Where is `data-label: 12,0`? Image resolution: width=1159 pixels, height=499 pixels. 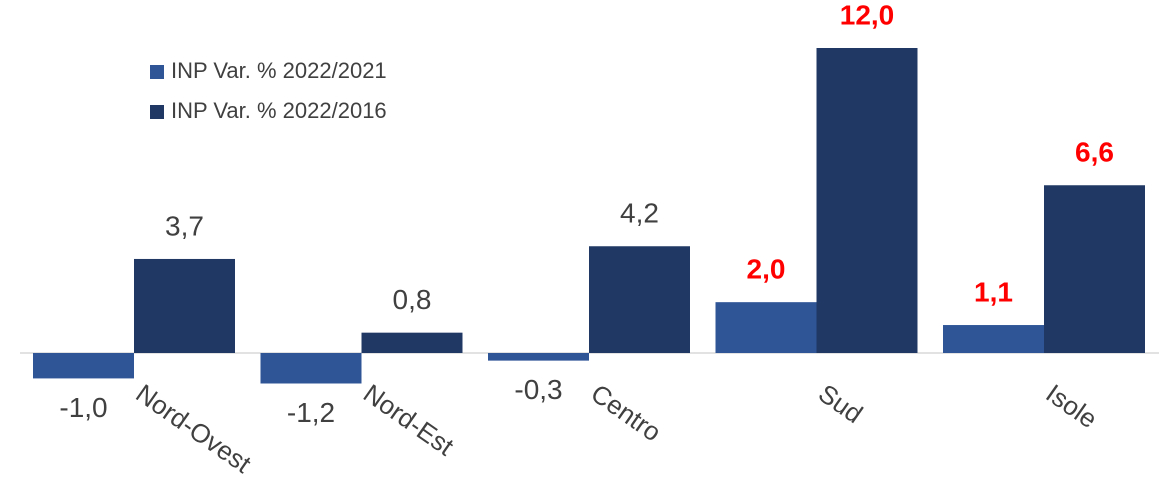
data-label: 12,0 is located at coordinates (867, 15).